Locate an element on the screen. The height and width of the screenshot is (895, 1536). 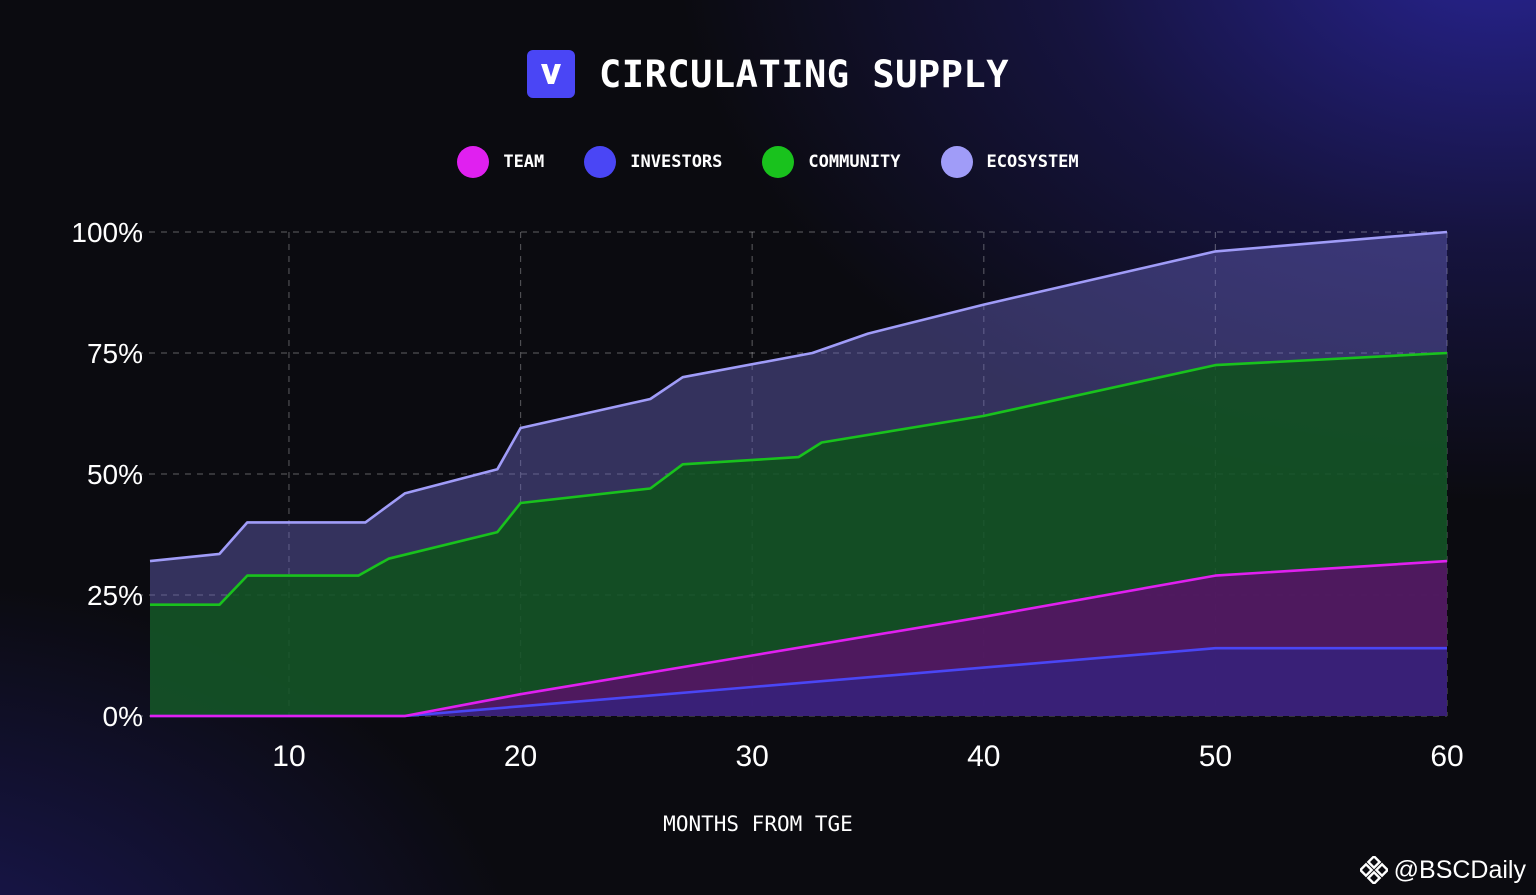
binance-logo-icon is located at coordinates (1373, 870).